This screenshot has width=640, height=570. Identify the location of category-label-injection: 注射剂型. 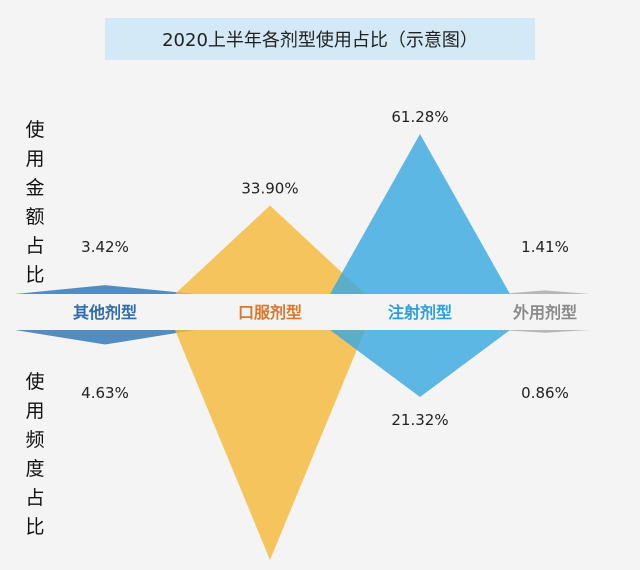
(420, 312).